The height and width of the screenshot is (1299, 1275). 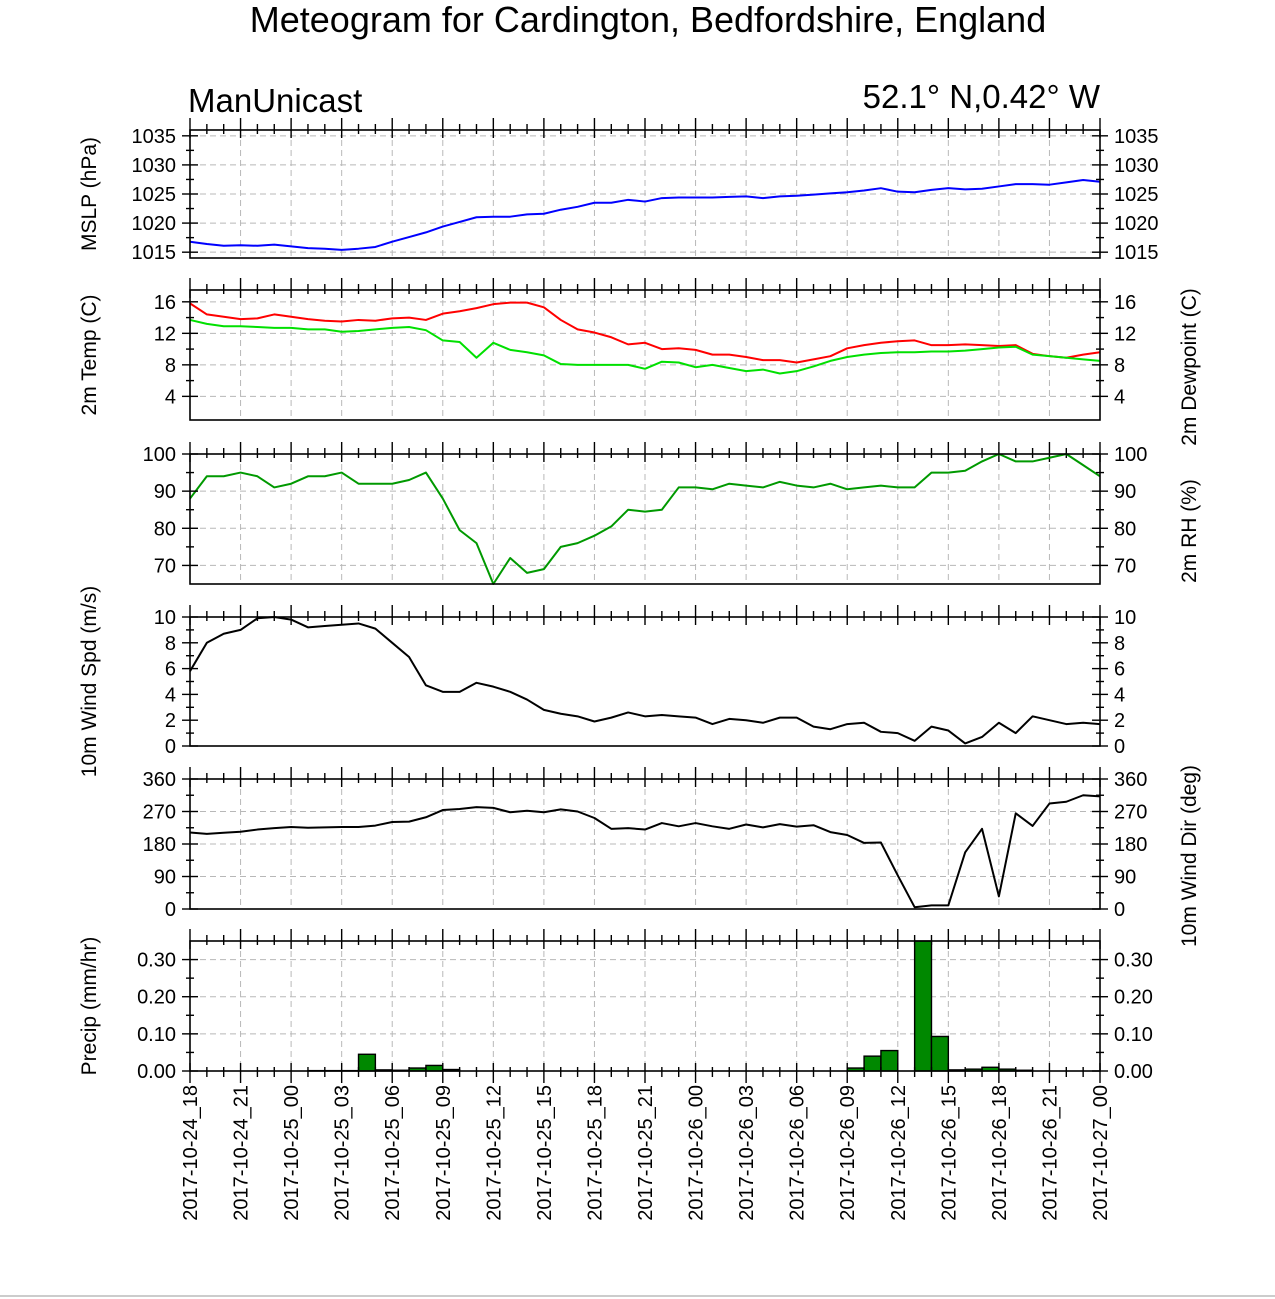 What do you see at coordinates (1133, 1072) in the screenshot?
I see `y-tick-label-right: 0.00` at bounding box center [1133, 1072].